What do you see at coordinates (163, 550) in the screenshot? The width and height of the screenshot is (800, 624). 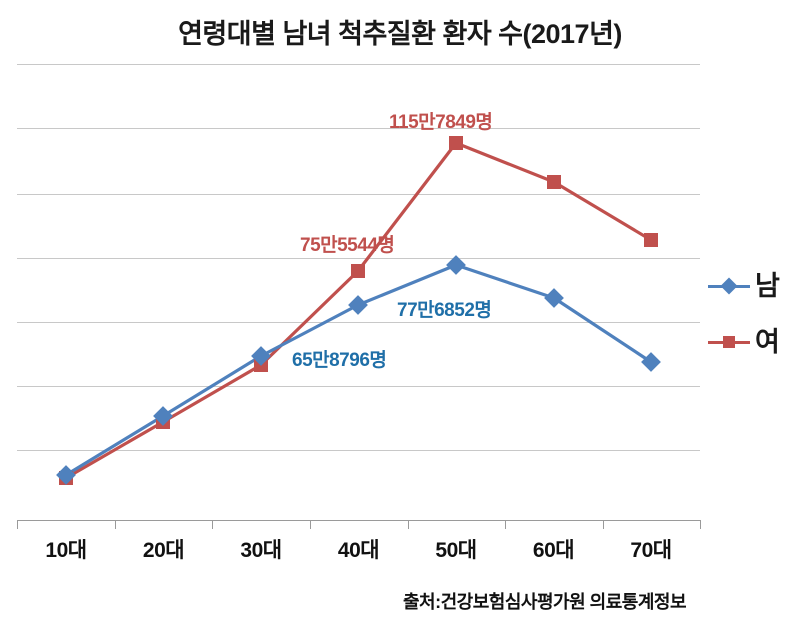 I see `x-axis-label-20s: 20대` at bounding box center [163, 550].